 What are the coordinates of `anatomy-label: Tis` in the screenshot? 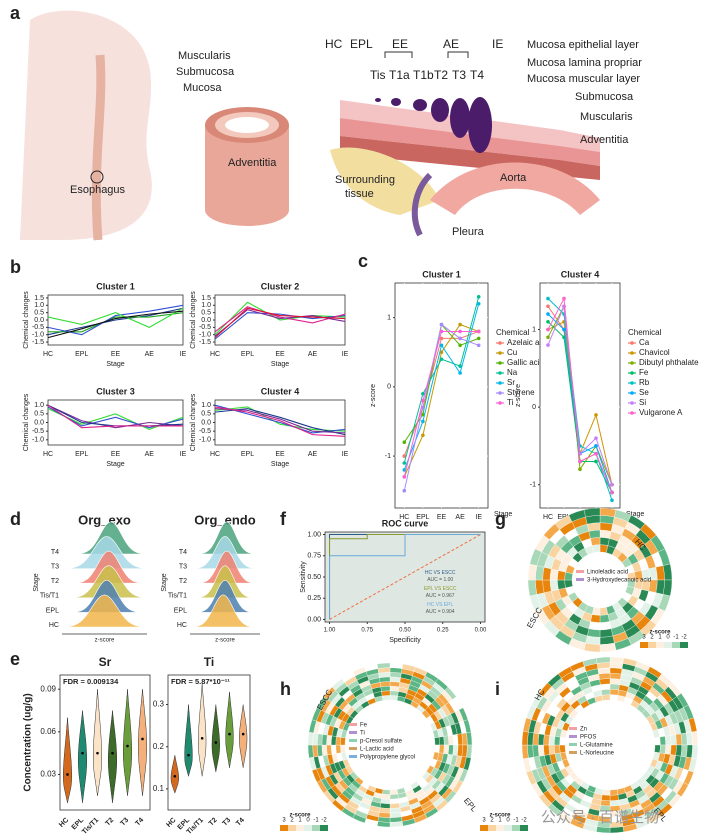 It's located at (378, 75).